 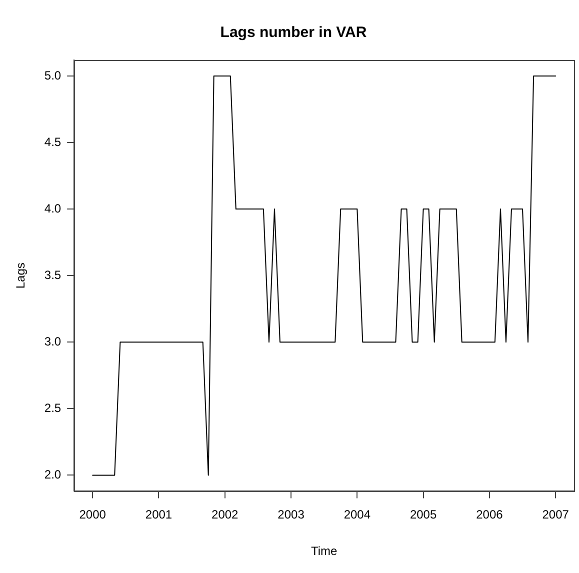 I want to click on y-tick-label: 3.0, so click(x=53, y=341).